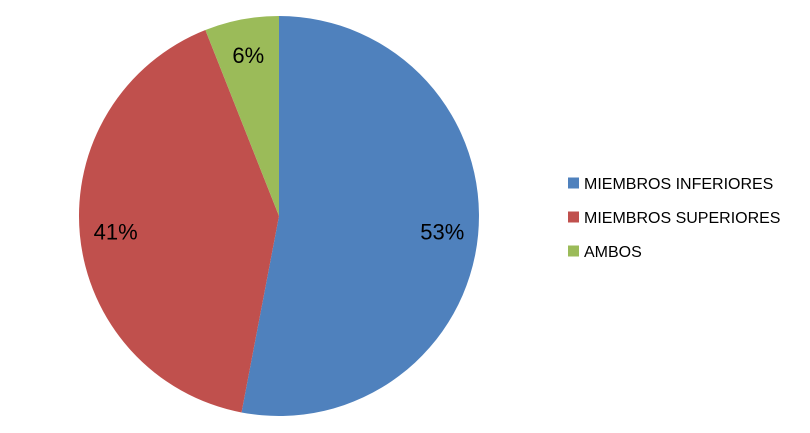 This screenshot has height=433, width=810. What do you see at coordinates (613, 252) in the screenshot?
I see `legend-entry-3: AMBOS` at bounding box center [613, 252].